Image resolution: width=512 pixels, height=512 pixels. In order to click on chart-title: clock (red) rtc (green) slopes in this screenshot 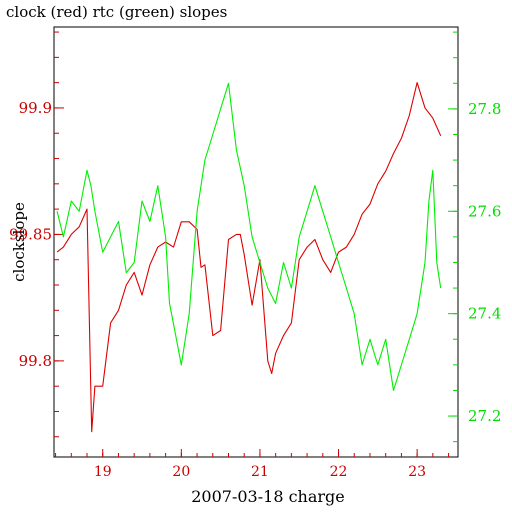, I will do `click(116, 12)`.